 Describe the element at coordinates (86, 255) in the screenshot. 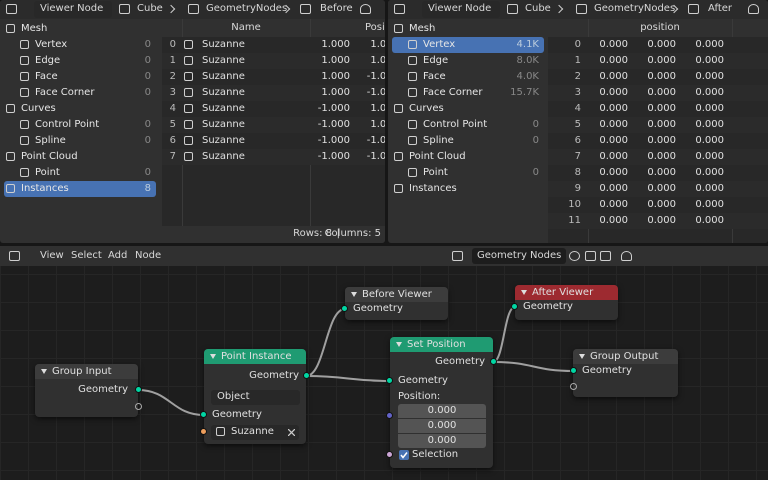

I see `menu-select: Select` at that location.